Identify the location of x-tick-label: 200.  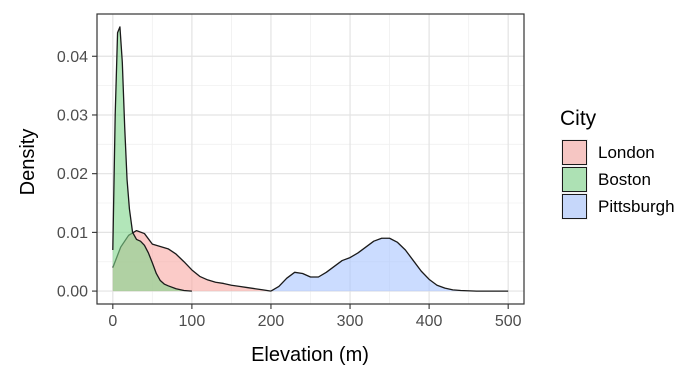
(271, 321).